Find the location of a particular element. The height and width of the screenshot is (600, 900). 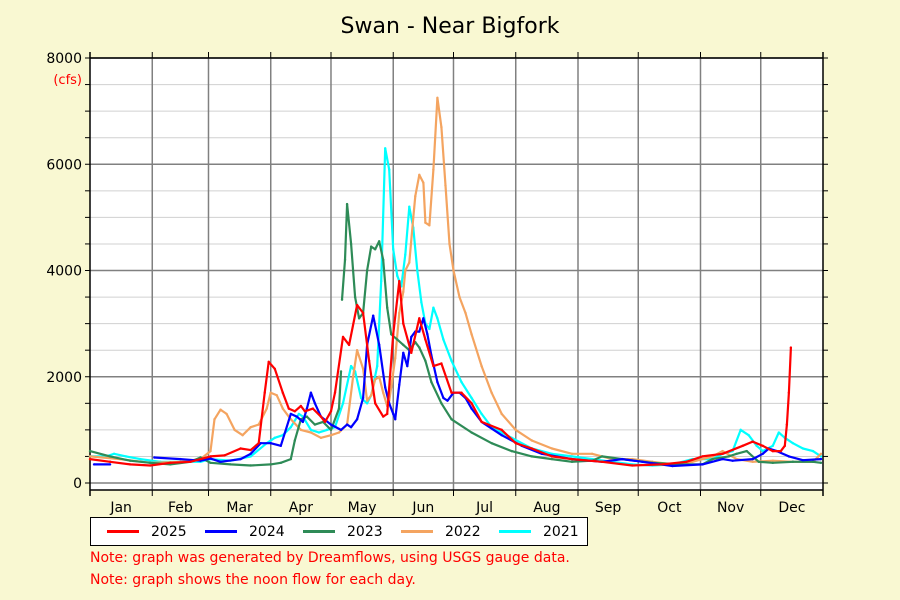

x-tick-label-jan: Jan is located at coordinates (120, 508).